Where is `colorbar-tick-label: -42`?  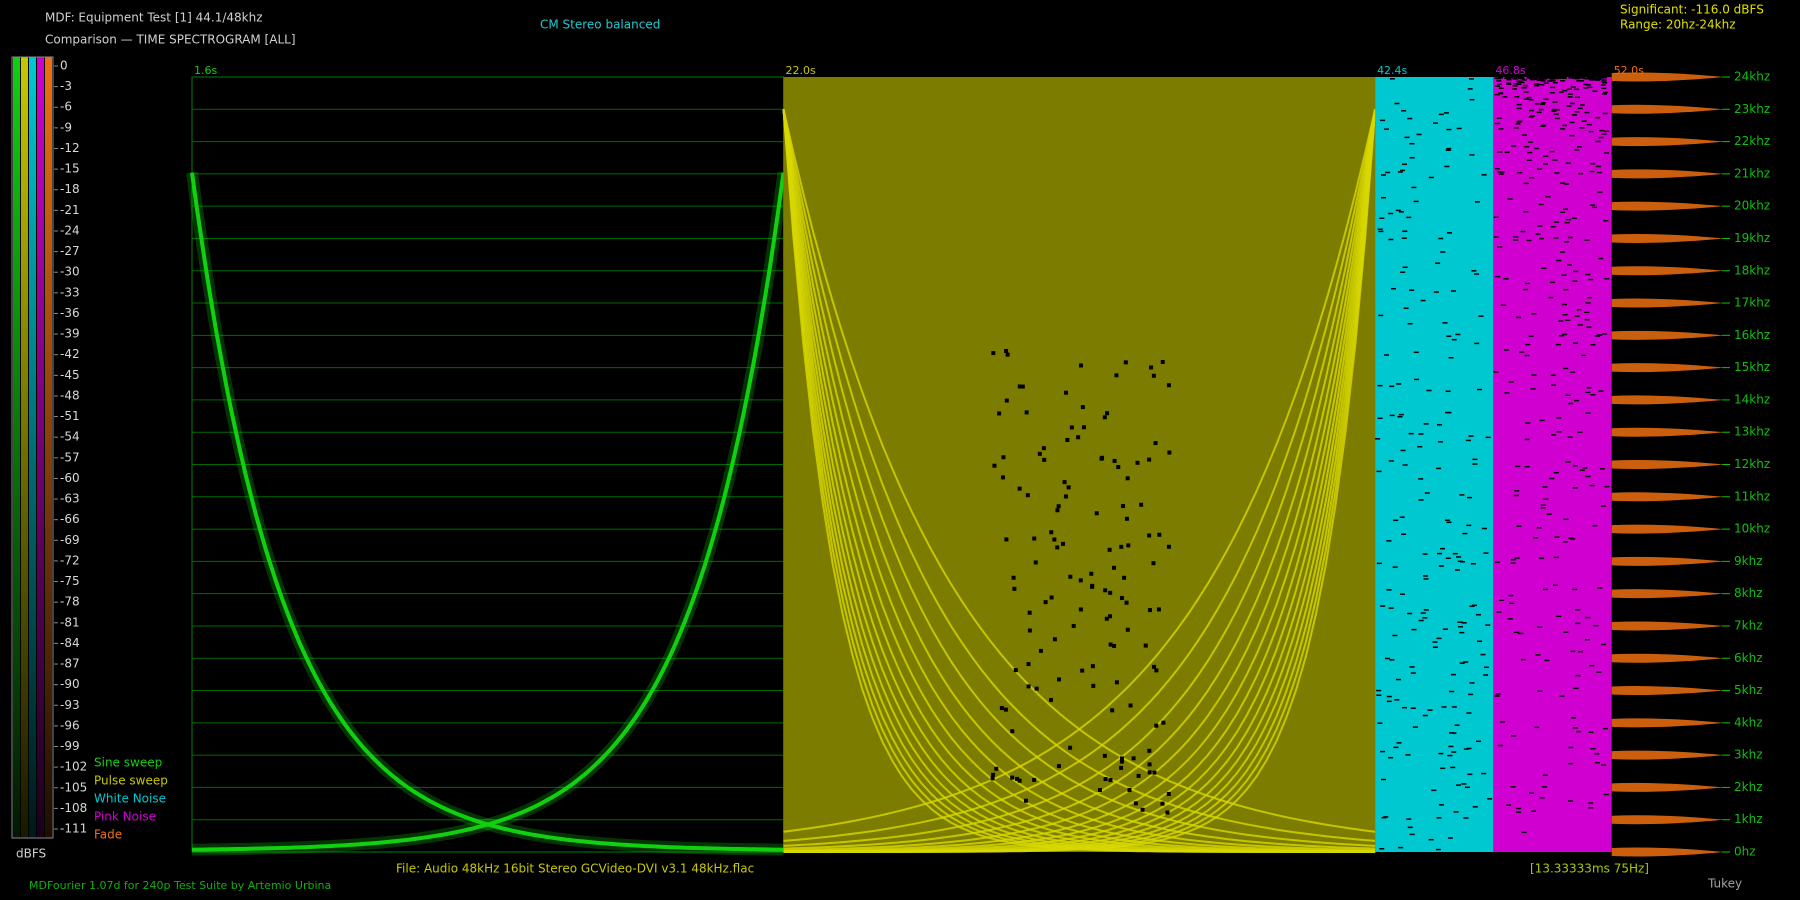 colorbar-tick-label: -42 is located at coordinates (70, 354).